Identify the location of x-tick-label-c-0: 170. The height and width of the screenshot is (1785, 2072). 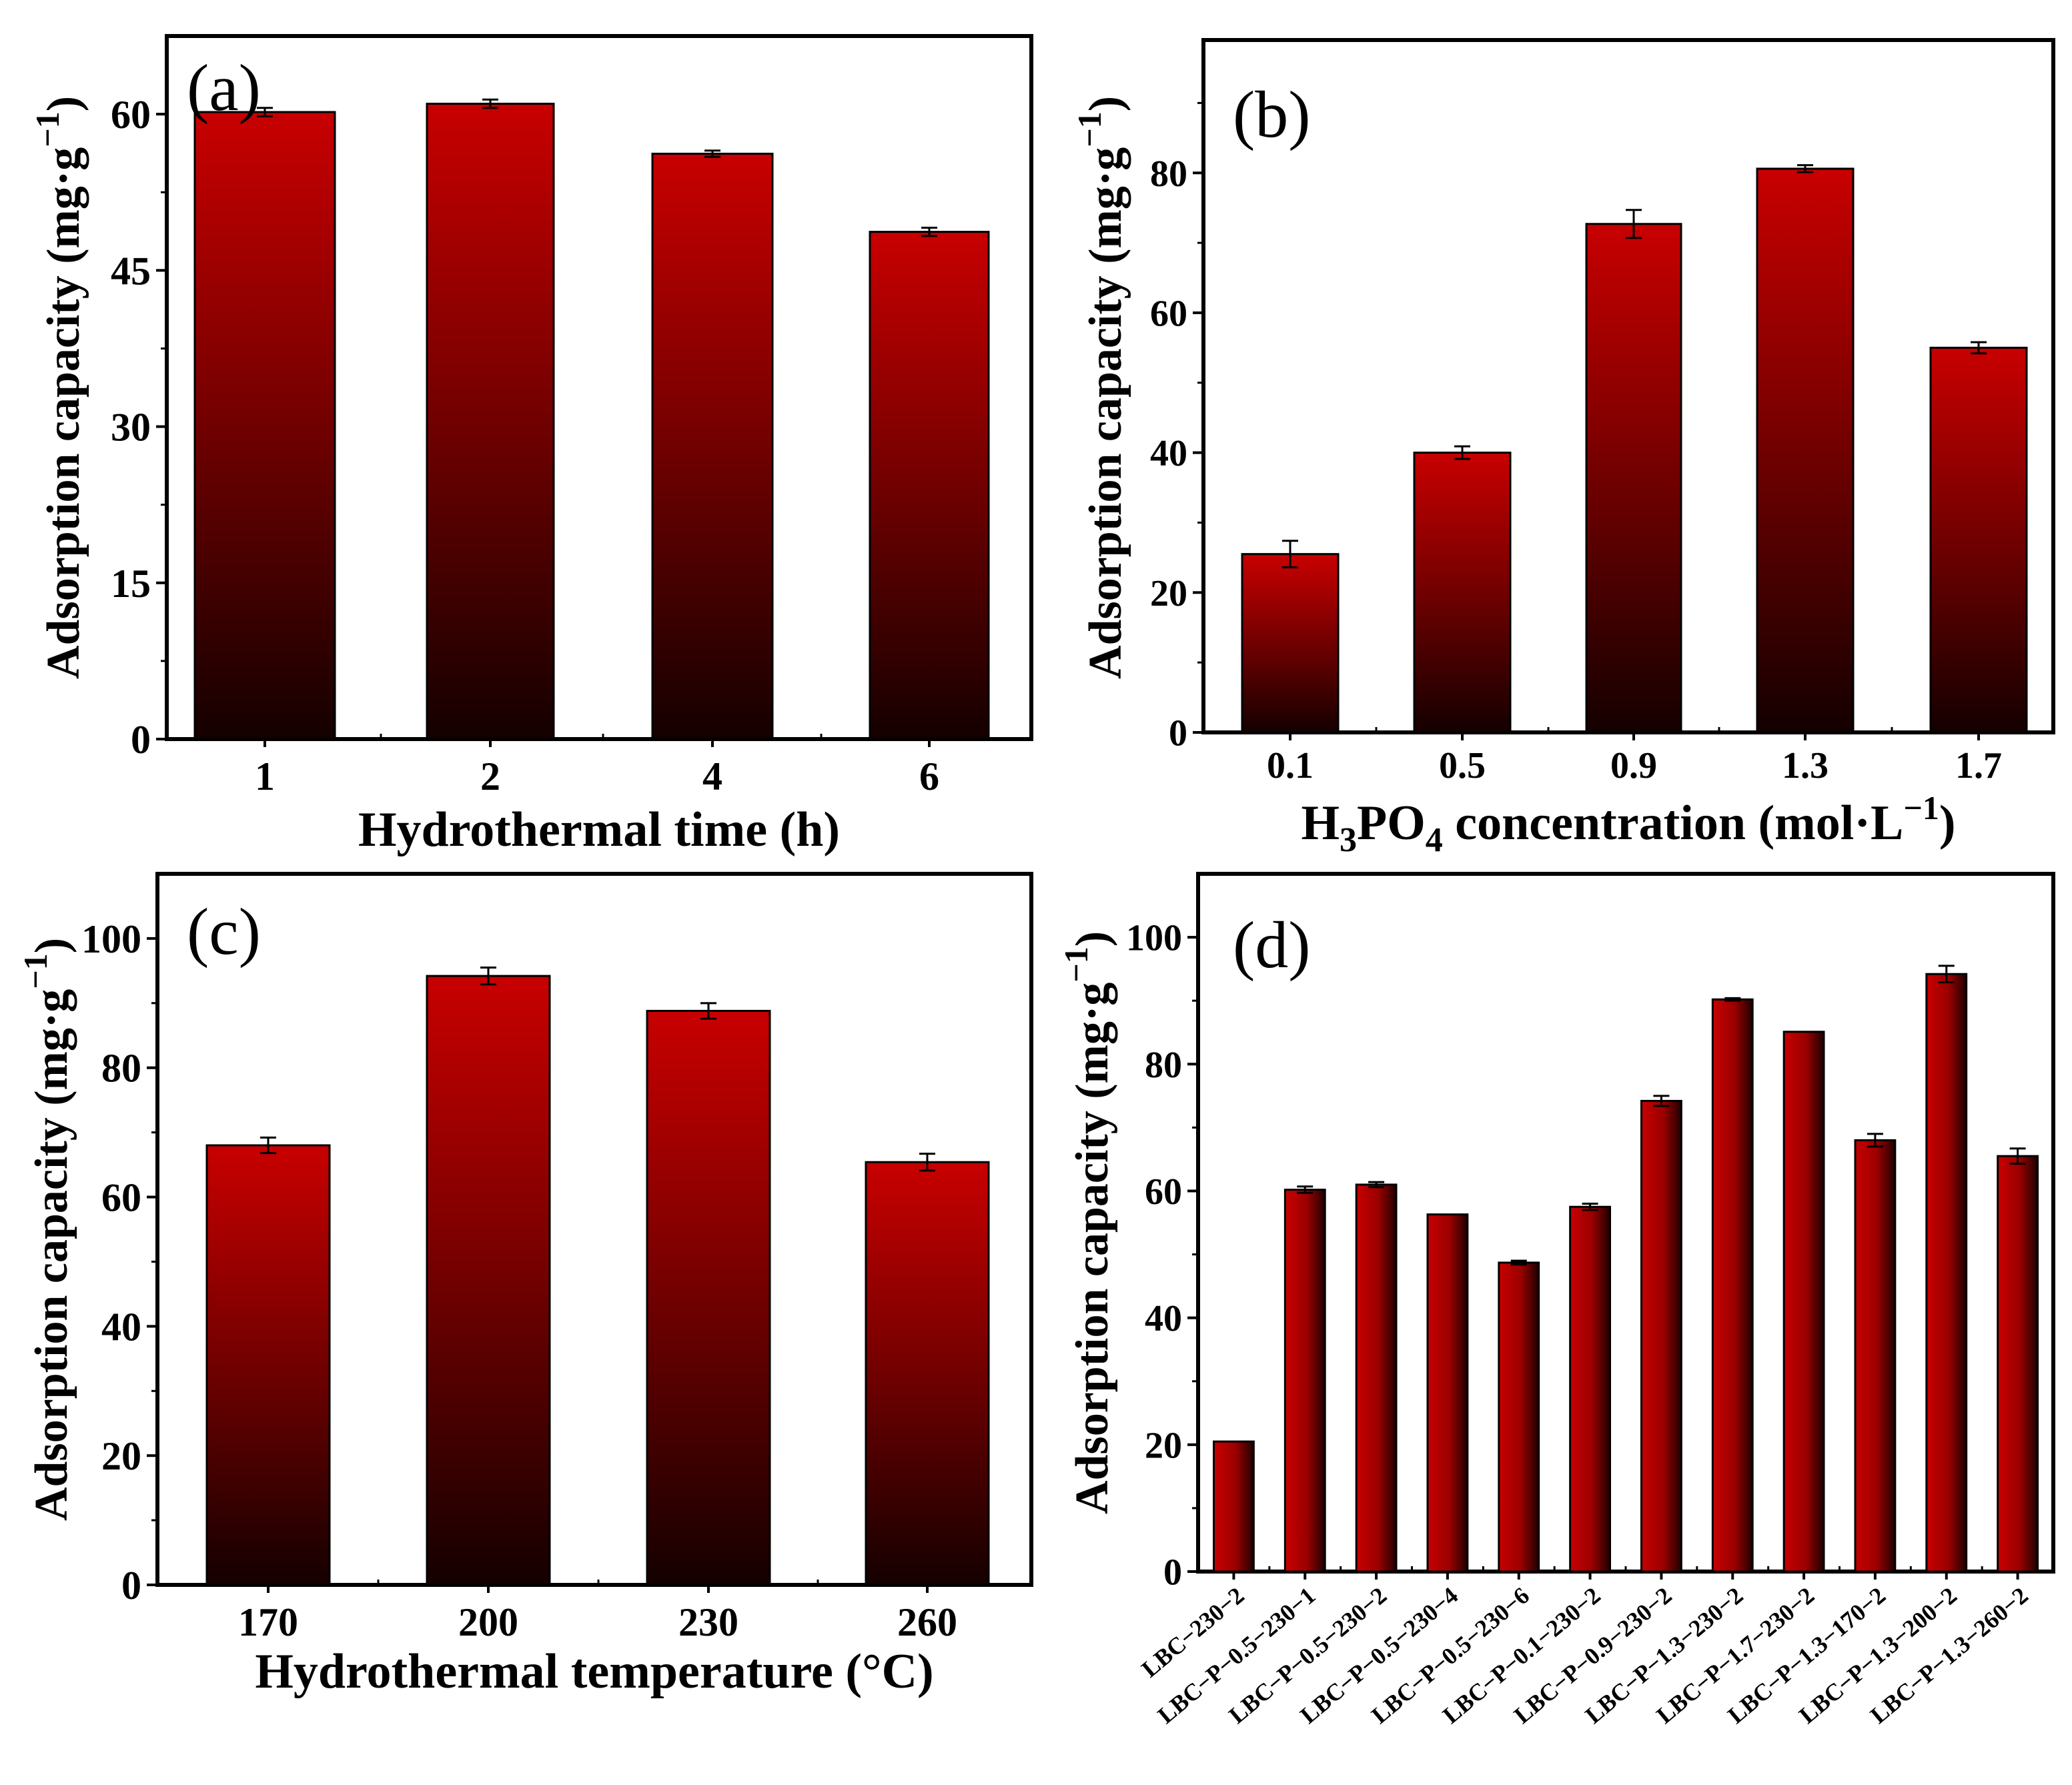
(268, 1622).